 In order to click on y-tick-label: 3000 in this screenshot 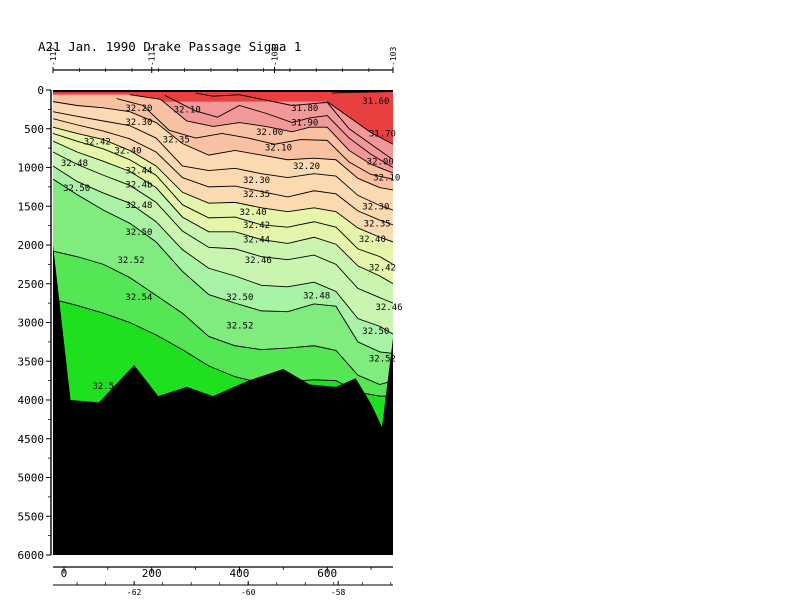, I will do `click(31, 323)`.